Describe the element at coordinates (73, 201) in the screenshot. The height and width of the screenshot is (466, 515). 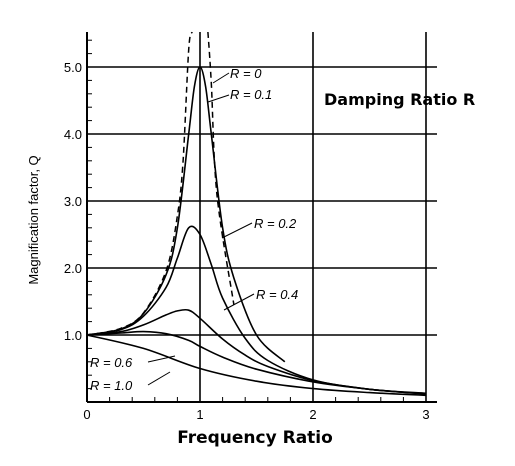
I see `y-tick-label: 3.0` at that location.